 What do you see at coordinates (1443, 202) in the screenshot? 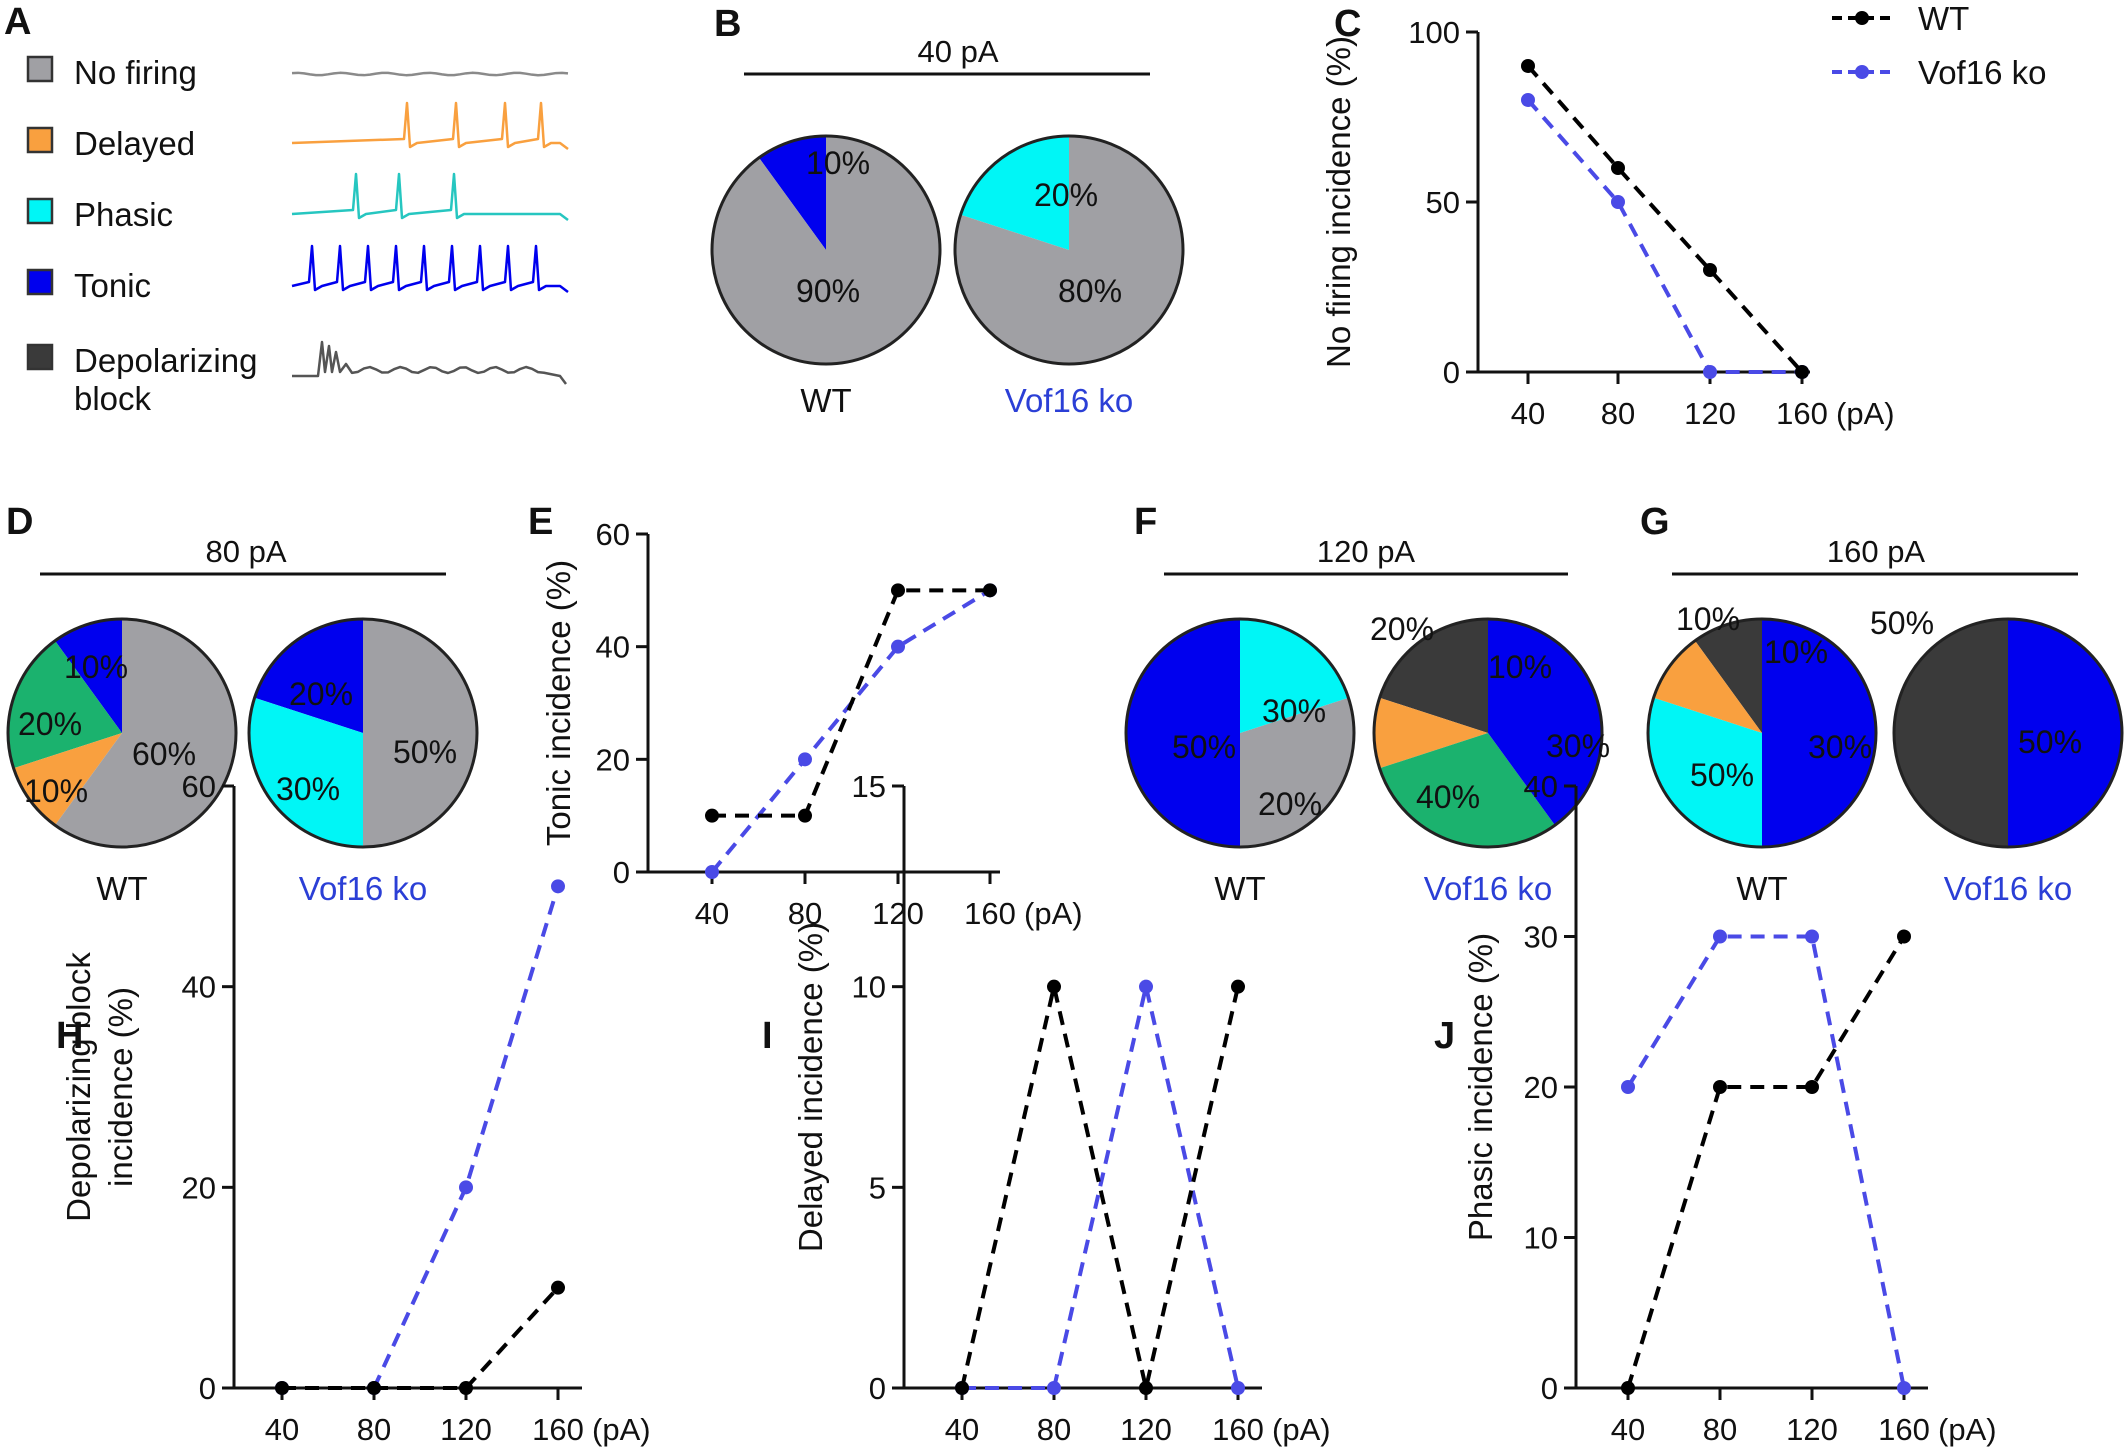
I see `y-tick-label: 50` at bounding box center [1443, 202].